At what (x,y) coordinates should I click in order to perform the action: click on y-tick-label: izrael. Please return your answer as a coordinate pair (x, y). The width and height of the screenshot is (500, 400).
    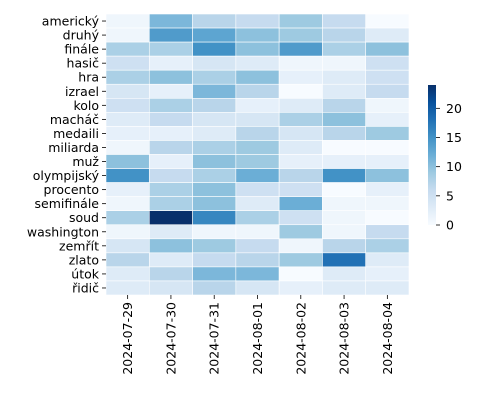
    Looking at the image, I should click on (82, 91).